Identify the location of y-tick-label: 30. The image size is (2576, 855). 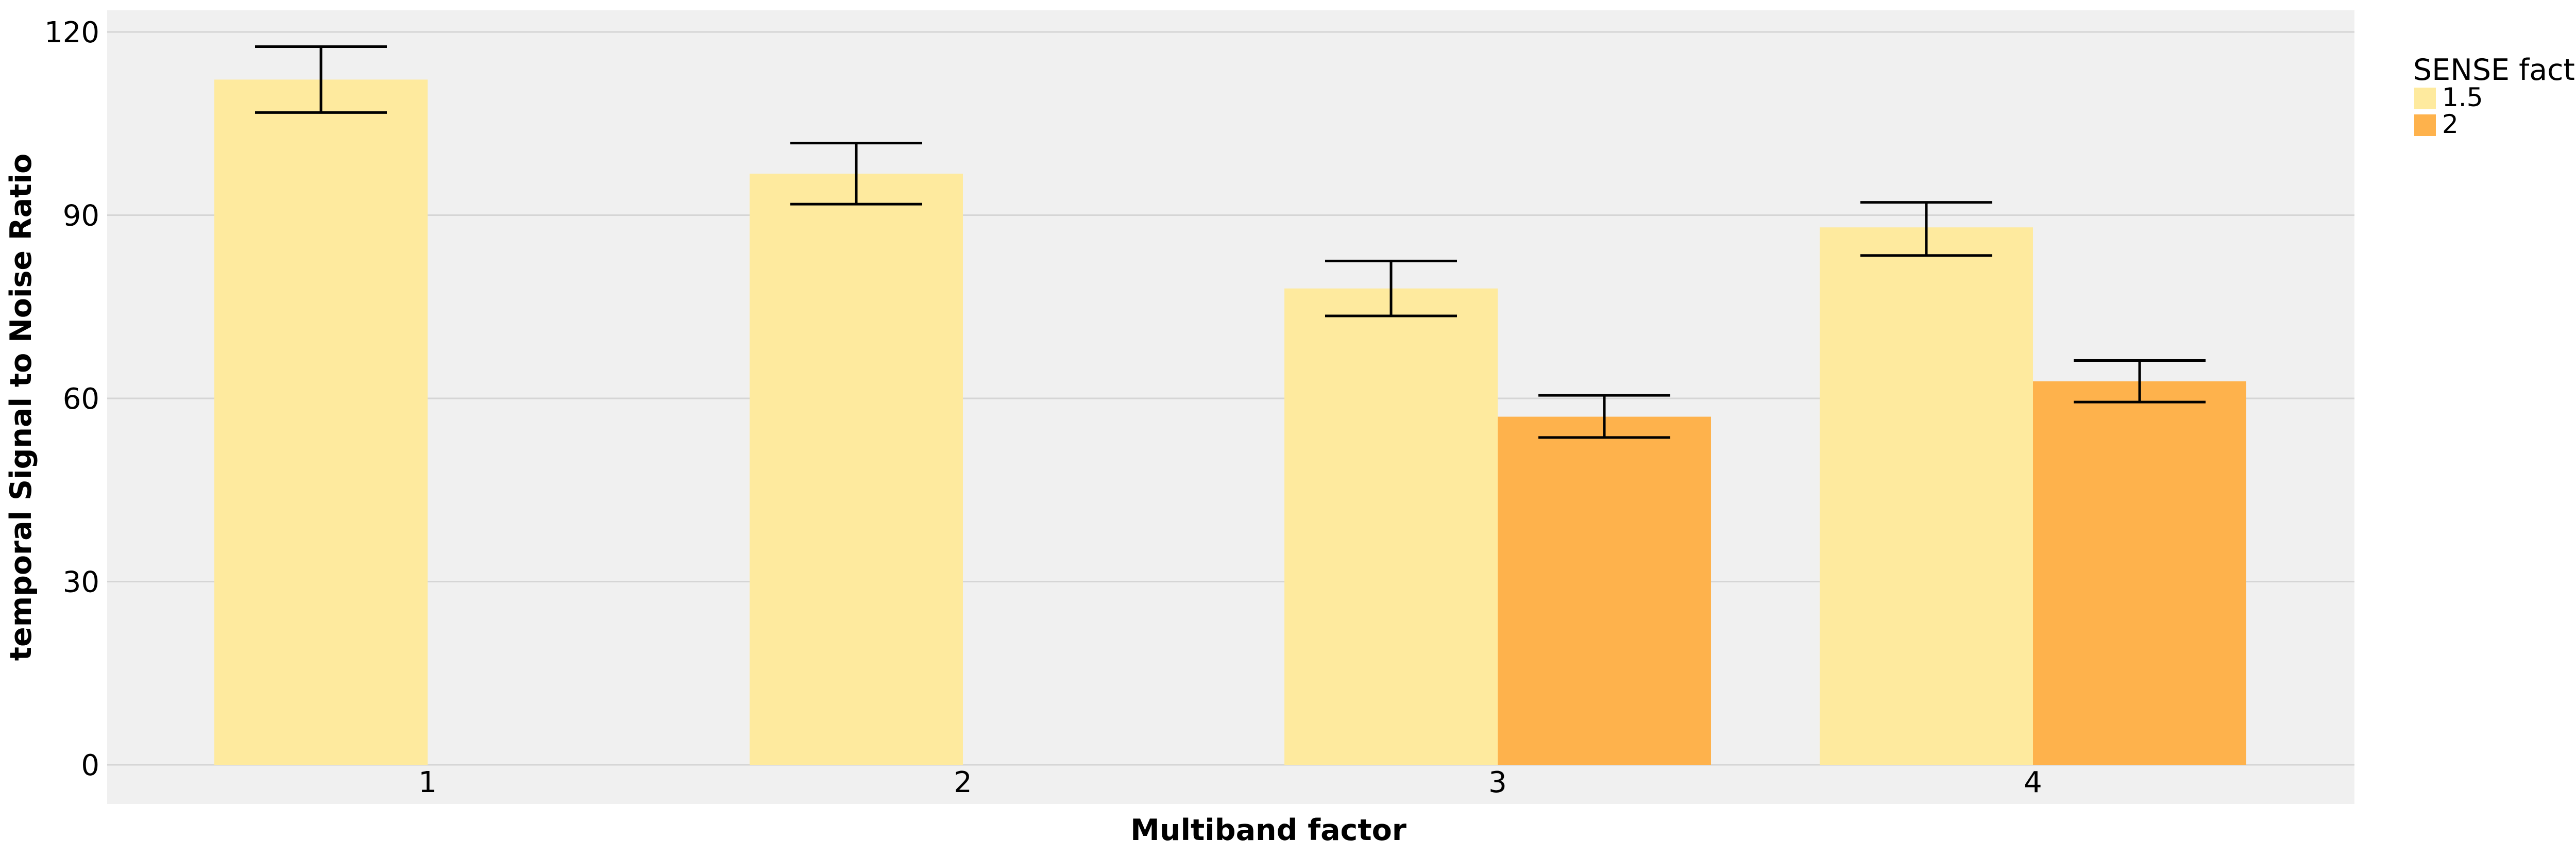
(81, 582).